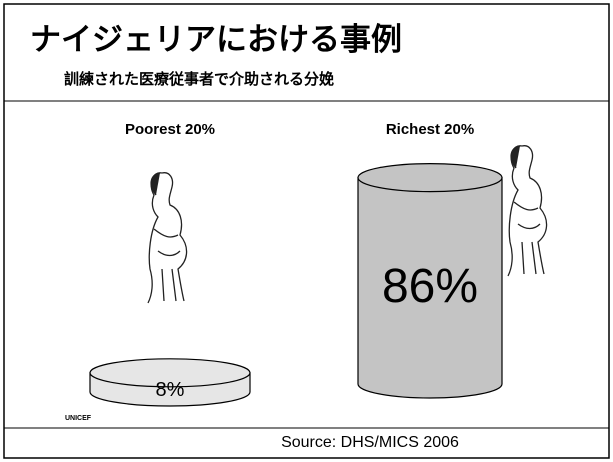 The width and height of the screenshot is (613, 462). I want to click on chart-title: ナイジェリアにおける事例, so click(216, 39).